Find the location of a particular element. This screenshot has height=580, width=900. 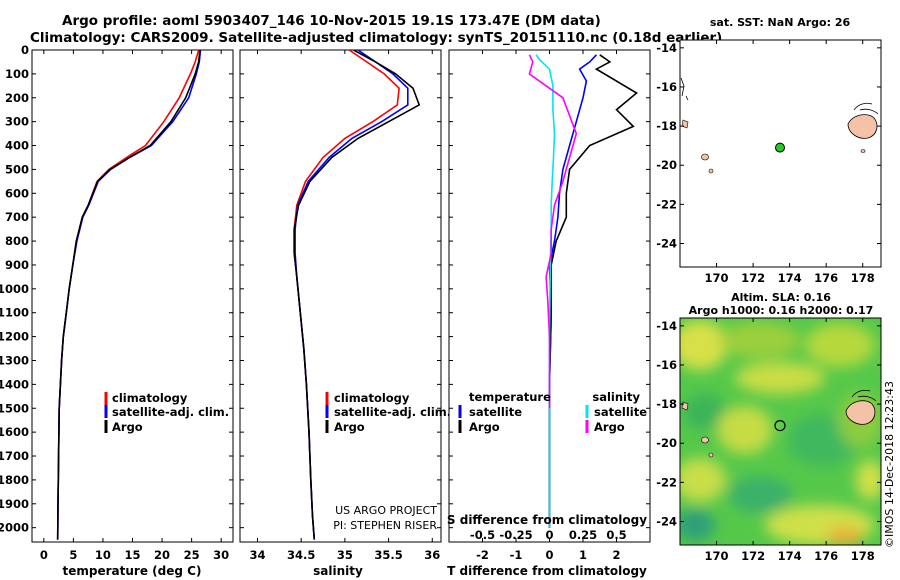

s-difference-tick-labels: -0.5 -0.25 0 0.25 0.5 is located at coordinates (548, 535).